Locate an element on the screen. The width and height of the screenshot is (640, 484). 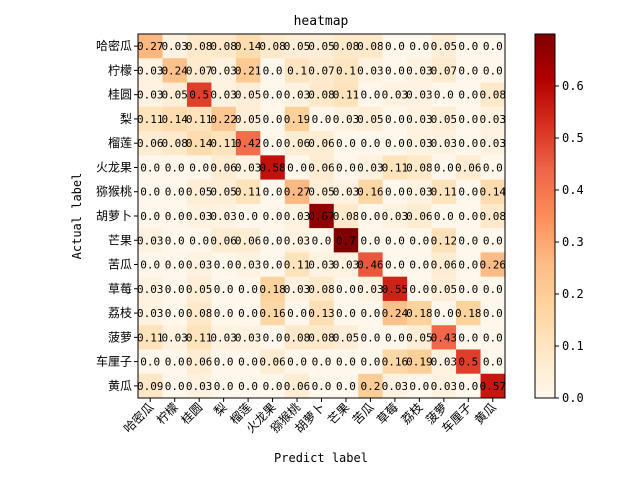
cell-value-label: 0.1 is located at coordinates (346, 70).